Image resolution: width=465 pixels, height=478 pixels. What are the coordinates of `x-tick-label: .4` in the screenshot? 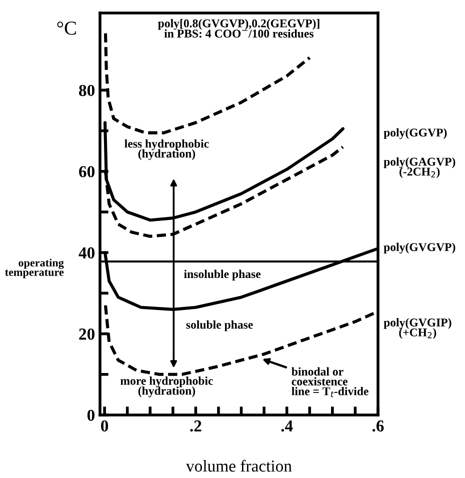 It's located at (287, 426).